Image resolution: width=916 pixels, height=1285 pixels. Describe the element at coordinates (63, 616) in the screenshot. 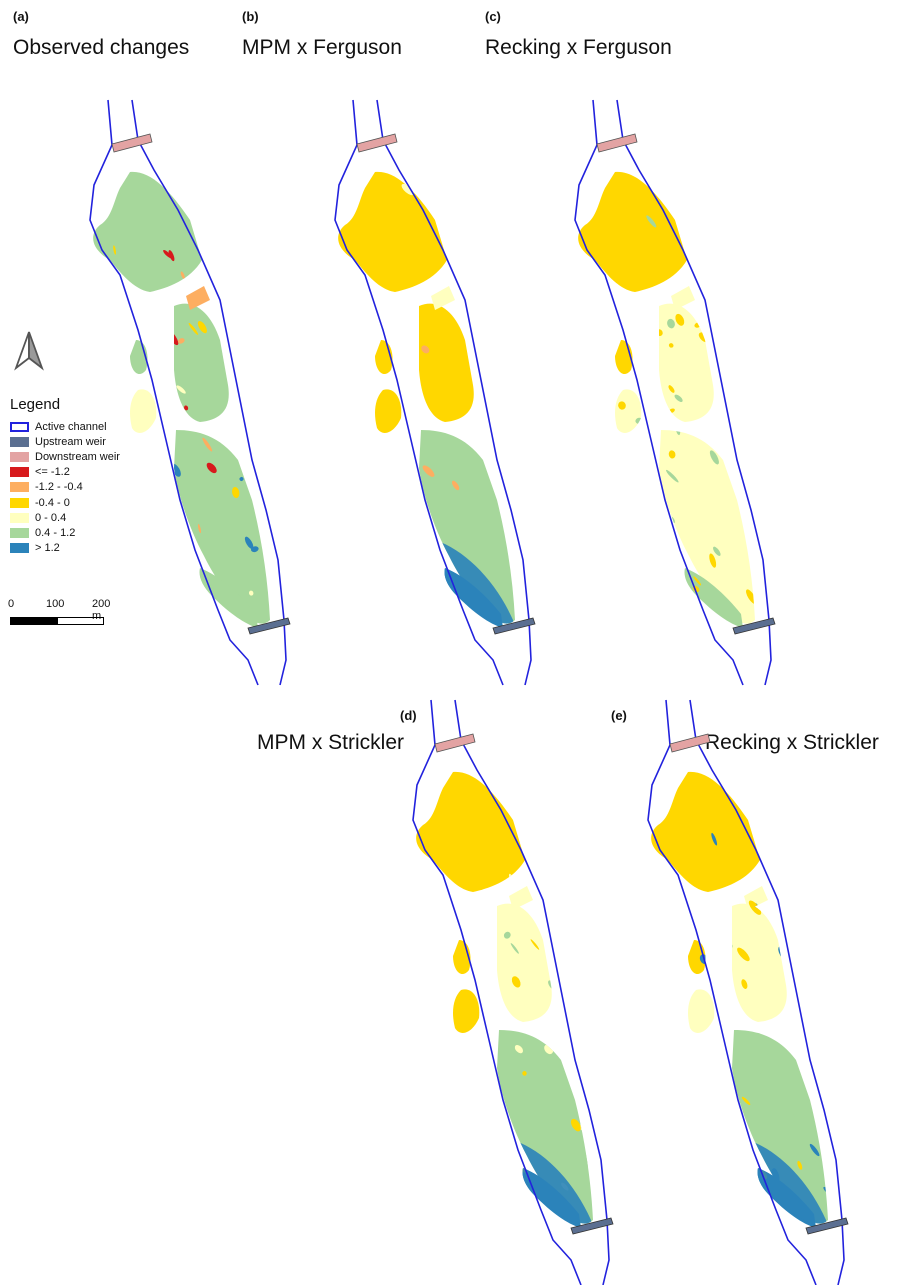

I see `scale-bar: 0 100 200 m` at that location.